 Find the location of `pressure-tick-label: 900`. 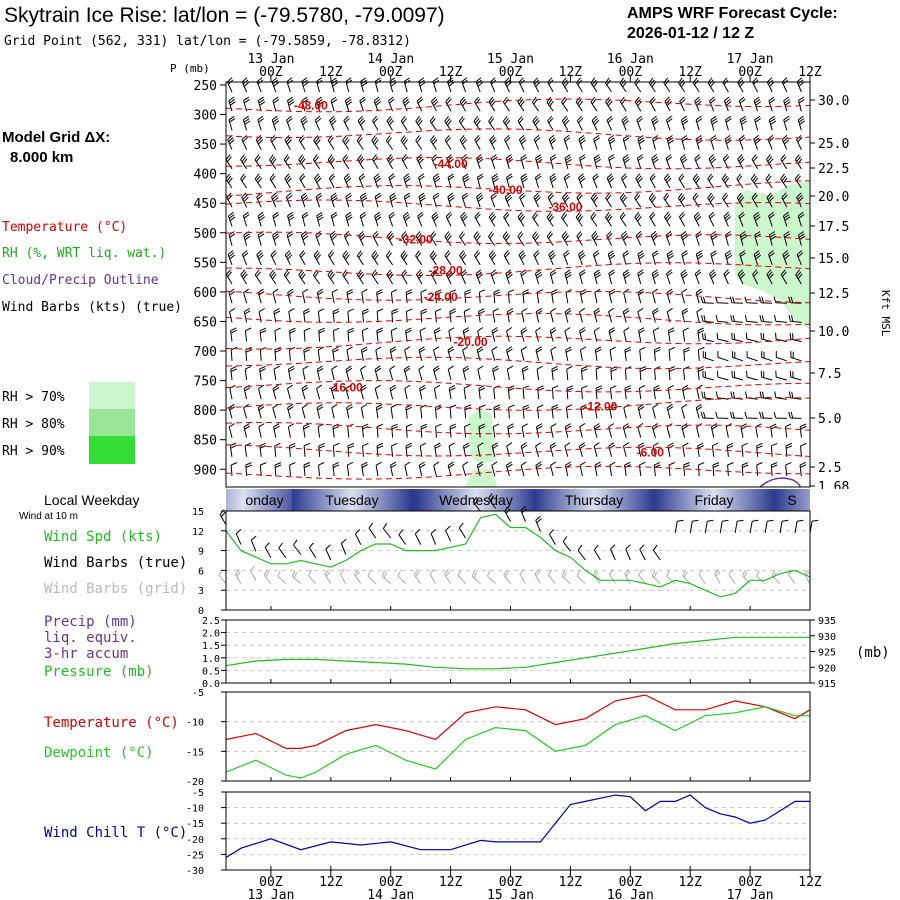

pressure-tick-label: 900 is located at coordinates (205, 470).